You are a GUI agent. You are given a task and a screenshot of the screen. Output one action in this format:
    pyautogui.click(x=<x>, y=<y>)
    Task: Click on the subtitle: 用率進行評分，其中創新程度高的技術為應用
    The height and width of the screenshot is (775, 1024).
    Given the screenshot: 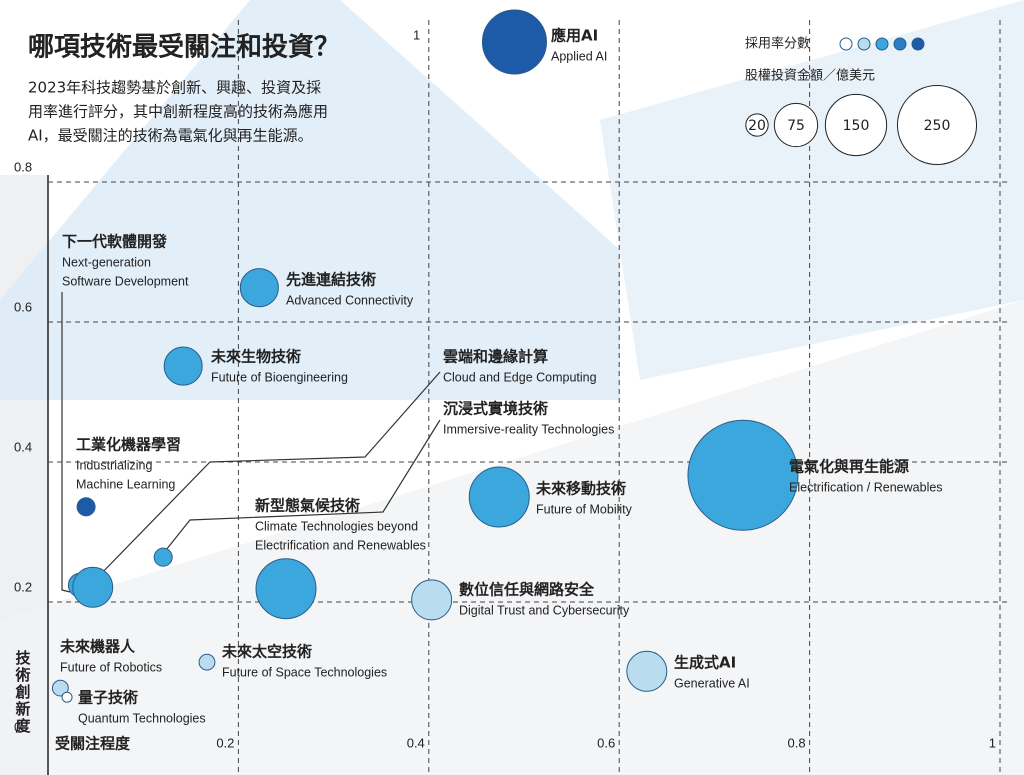 What is the action you would take?
    pyautogui.click(x=178, y=112)
    